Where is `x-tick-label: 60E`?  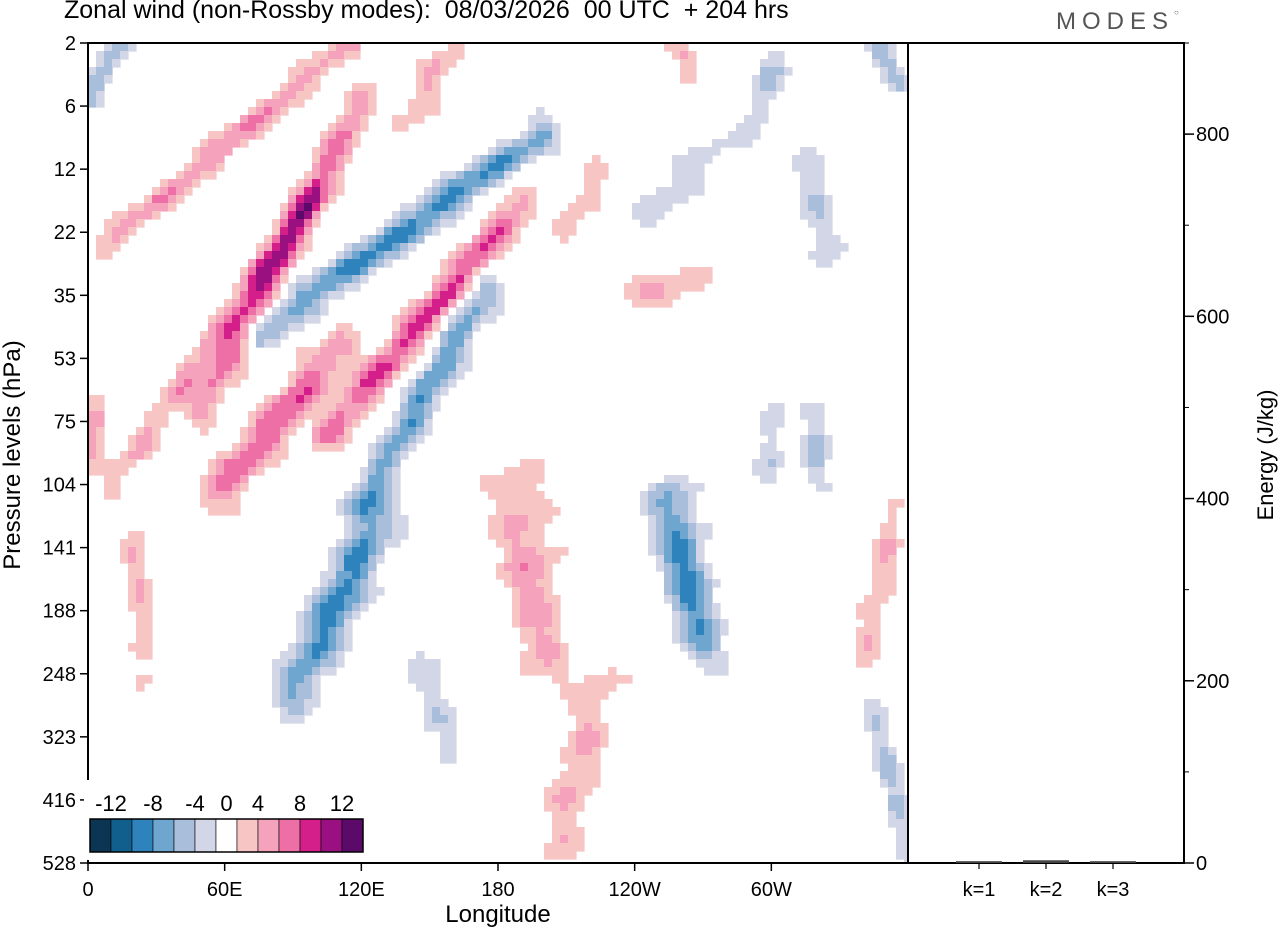 x-tick-label: 60E is located at coordinates (225, 890).